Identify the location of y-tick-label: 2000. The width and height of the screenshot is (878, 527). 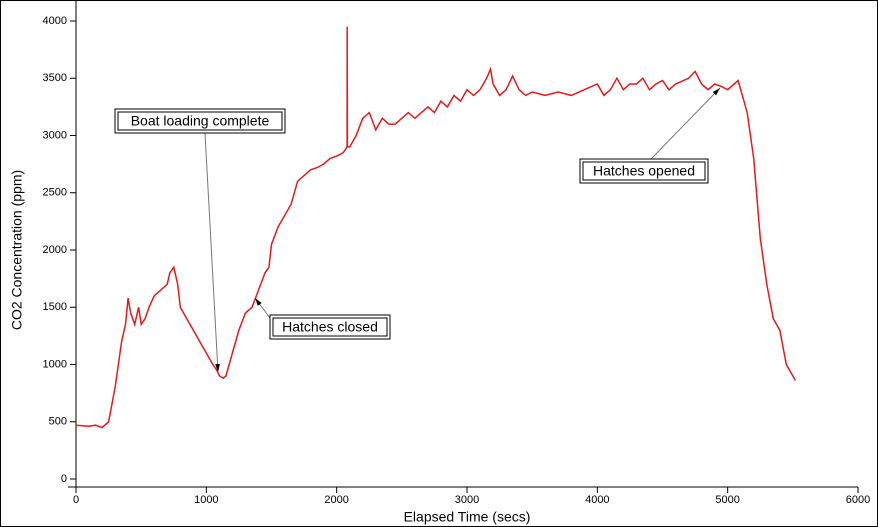
(55, 250).